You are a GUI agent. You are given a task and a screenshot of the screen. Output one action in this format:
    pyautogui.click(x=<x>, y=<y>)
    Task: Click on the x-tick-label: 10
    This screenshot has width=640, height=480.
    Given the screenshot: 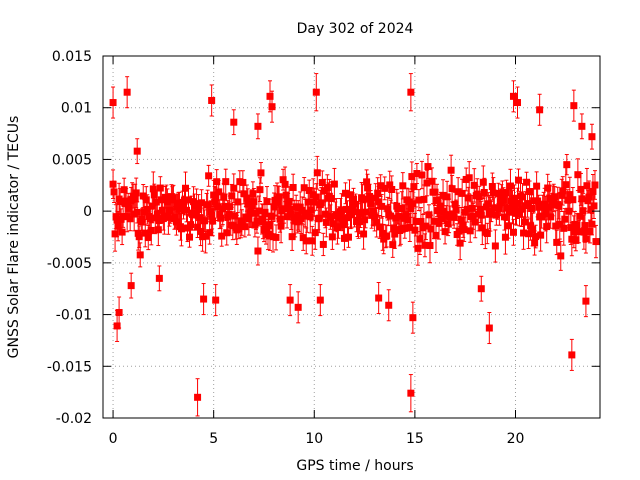 What is the action you would take?
    pyautogui.click(x=314, y=439)
    